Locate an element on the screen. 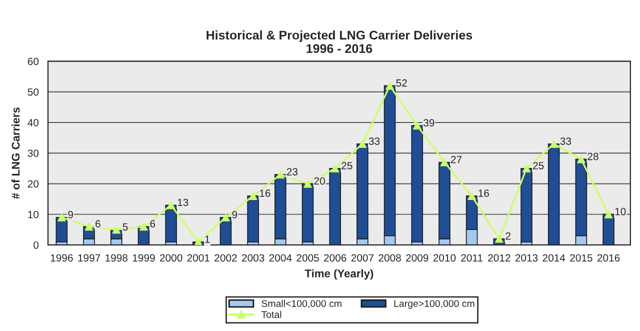  x-tick-label: 1997 is located at coordinates (89, 258).